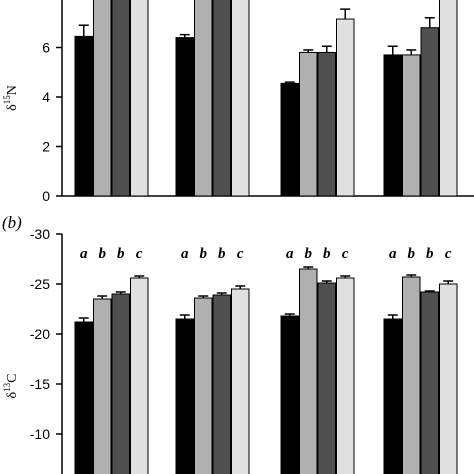 This screenshot has height=474, width=474. I want to click on panel-a-y-tick-label: 0, so click(46, 196).